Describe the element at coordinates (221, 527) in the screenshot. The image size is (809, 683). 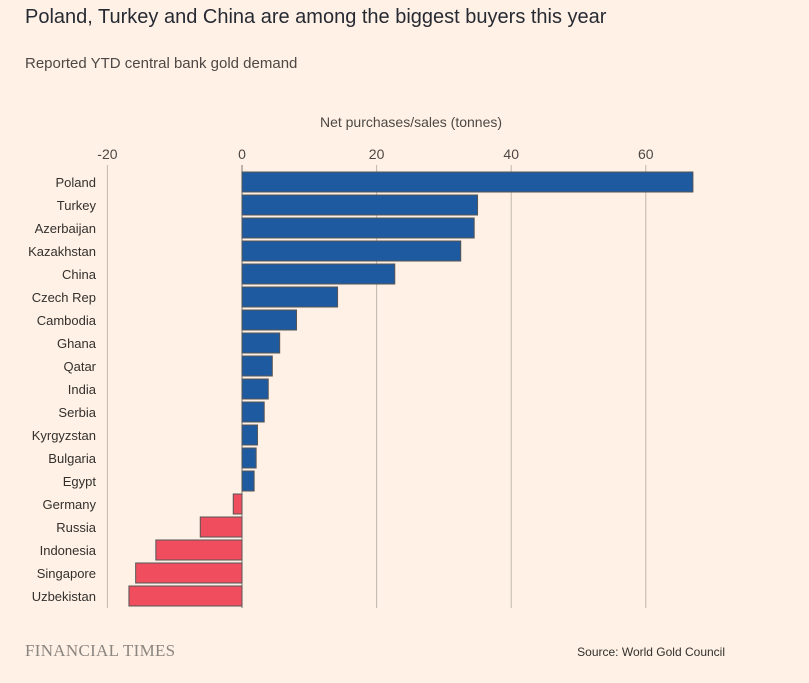
I see `bar-russia` at that location.